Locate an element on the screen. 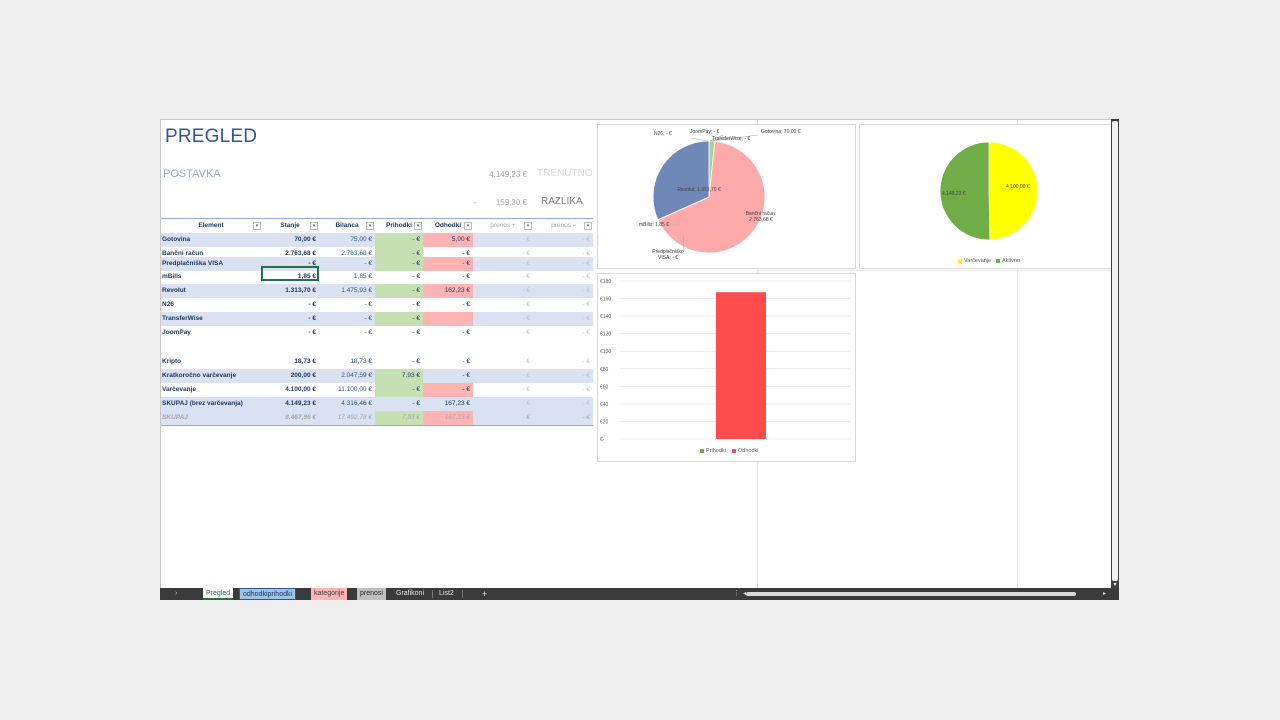  horizontal-scrollbar is located at coordinates (911, 594).